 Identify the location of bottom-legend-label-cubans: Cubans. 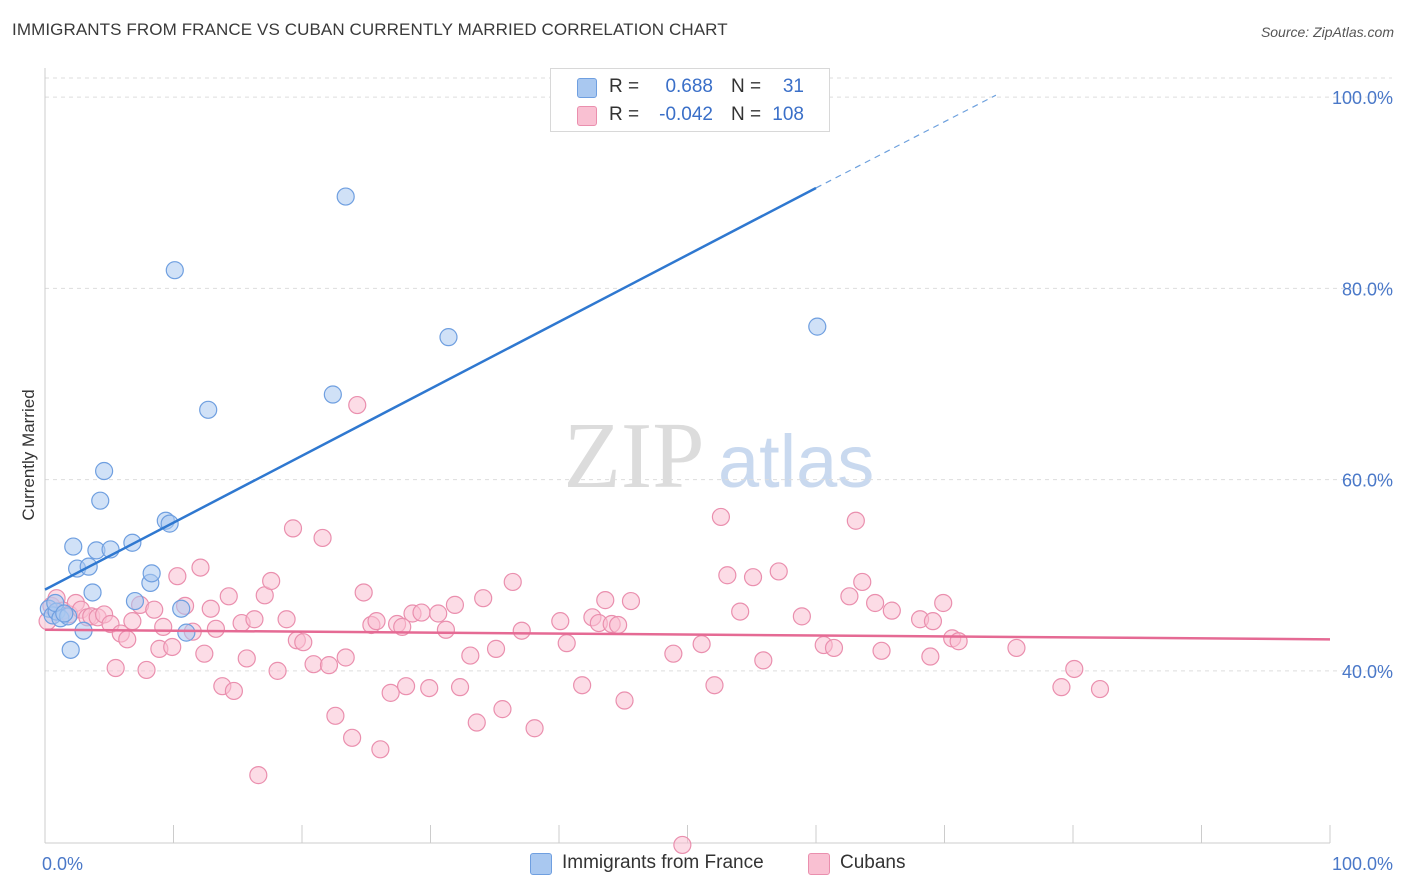
(873, 862).